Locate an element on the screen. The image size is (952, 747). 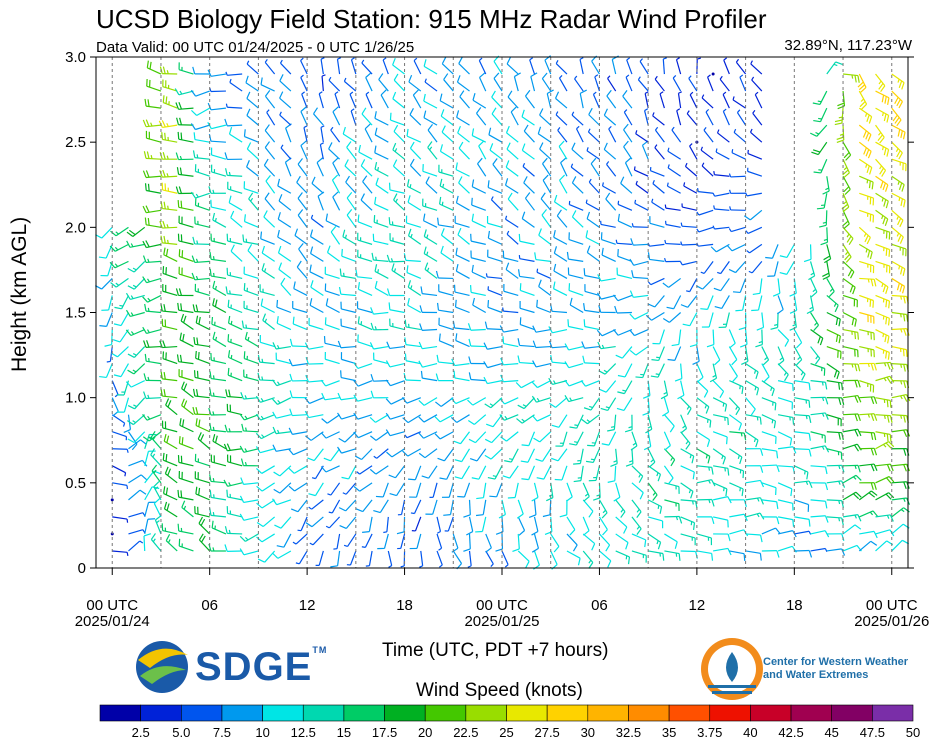
x-axis-label: Time (UTC, PDT +7 hours) is located at coordinates (495, 650).